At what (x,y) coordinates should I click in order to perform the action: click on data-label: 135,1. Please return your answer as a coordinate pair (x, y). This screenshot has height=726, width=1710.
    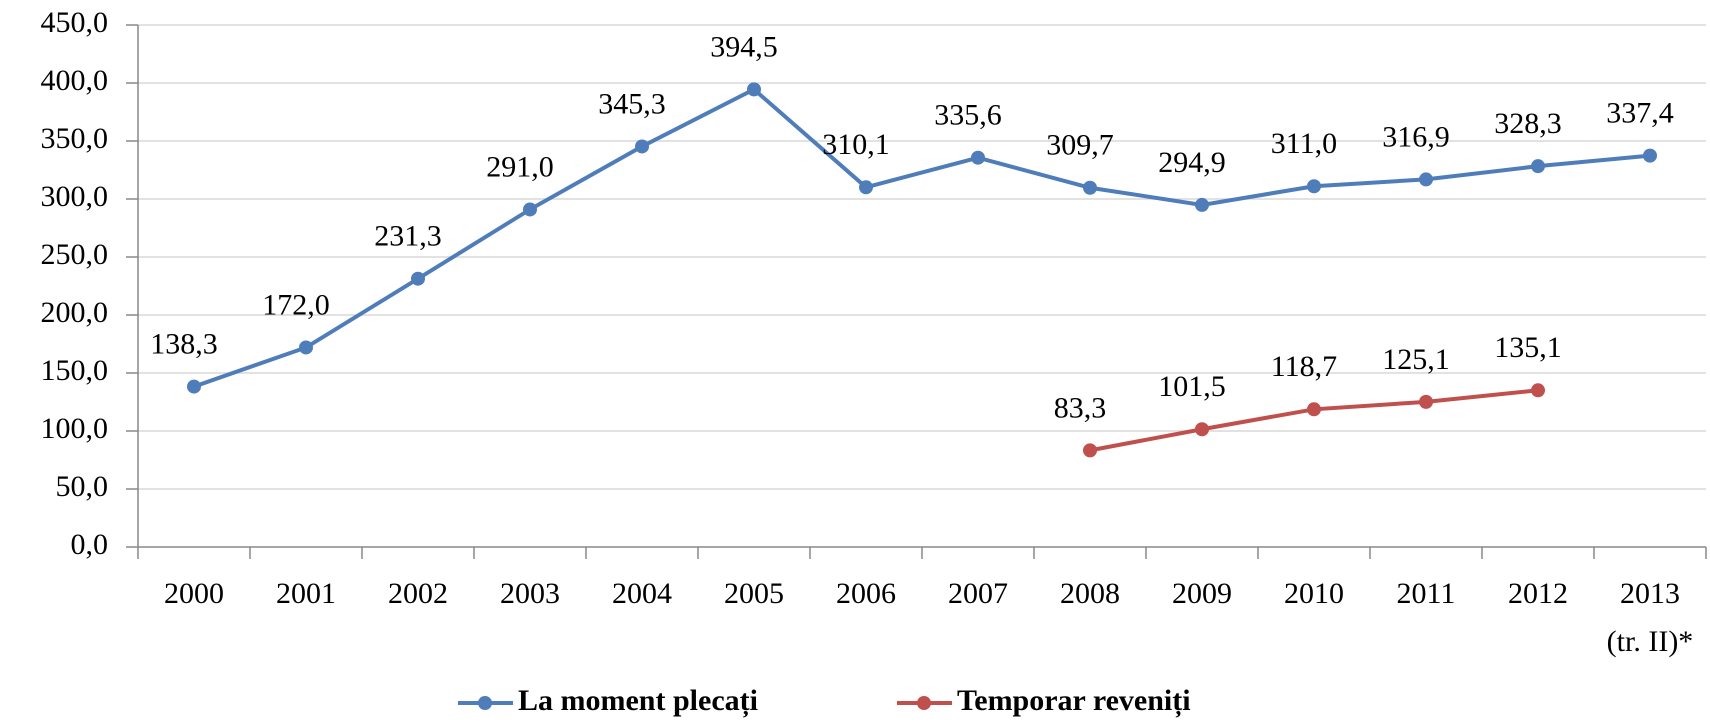
    Looking at the image, I should click on (1528, 347).